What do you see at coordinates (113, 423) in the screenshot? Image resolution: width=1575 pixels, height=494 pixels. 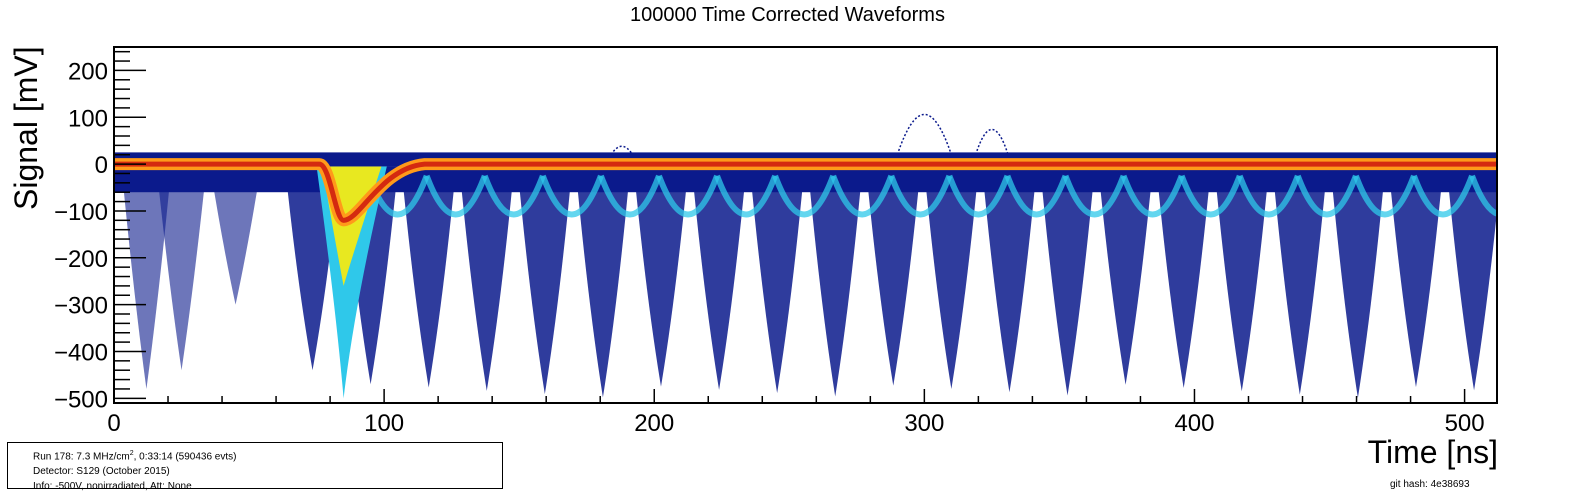 I see `x-tick-label: 0` at bounding box center [113, 423].